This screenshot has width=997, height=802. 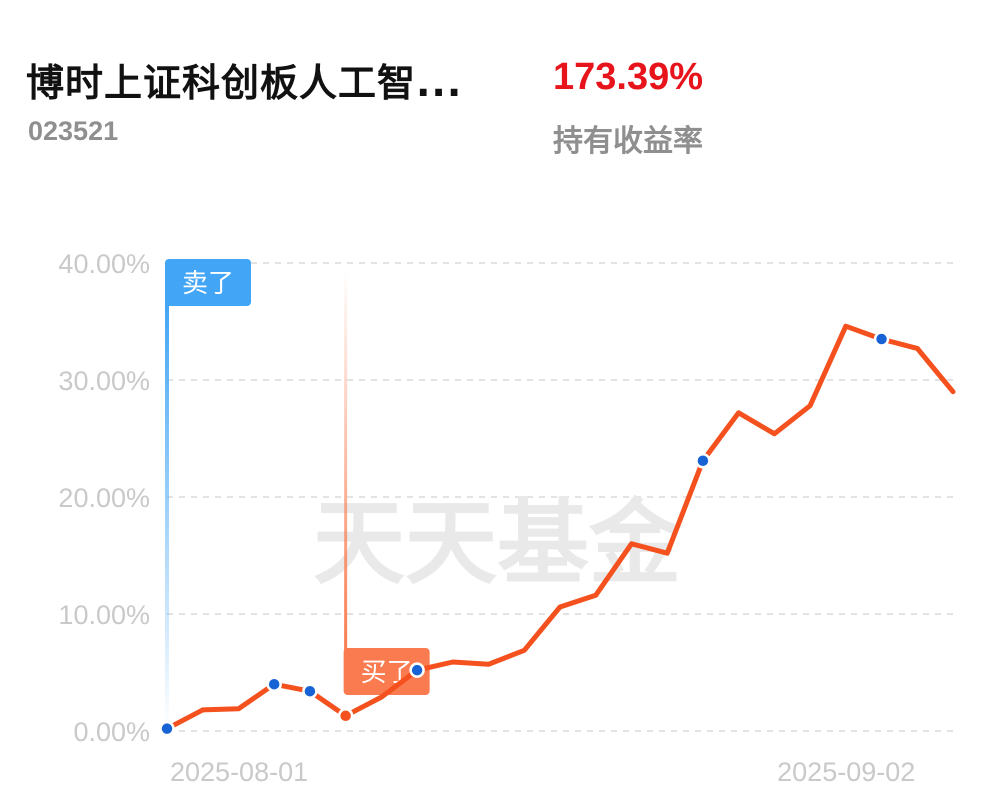 I want to click on x-tick-label: 2025-08-01, so click(x=239, y=772).